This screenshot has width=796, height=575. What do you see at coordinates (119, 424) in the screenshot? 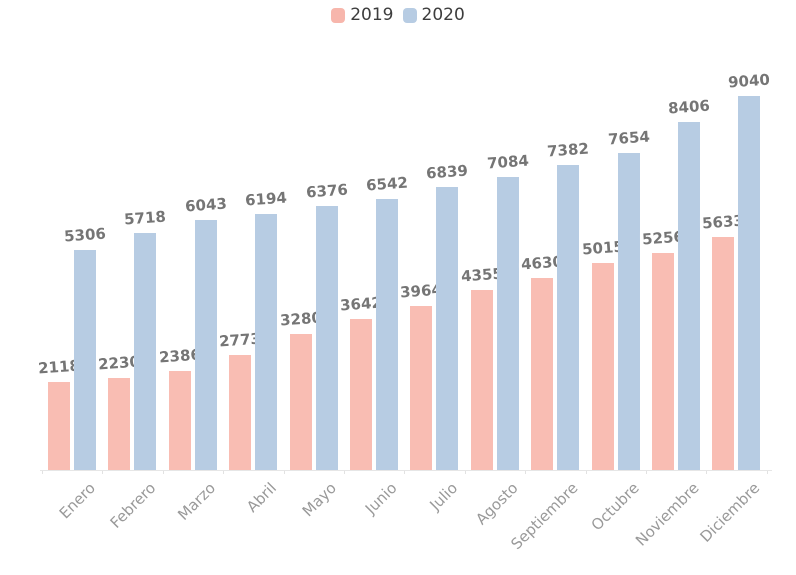
I see `bar-2019-febrero` at bounding box center [119, 424].